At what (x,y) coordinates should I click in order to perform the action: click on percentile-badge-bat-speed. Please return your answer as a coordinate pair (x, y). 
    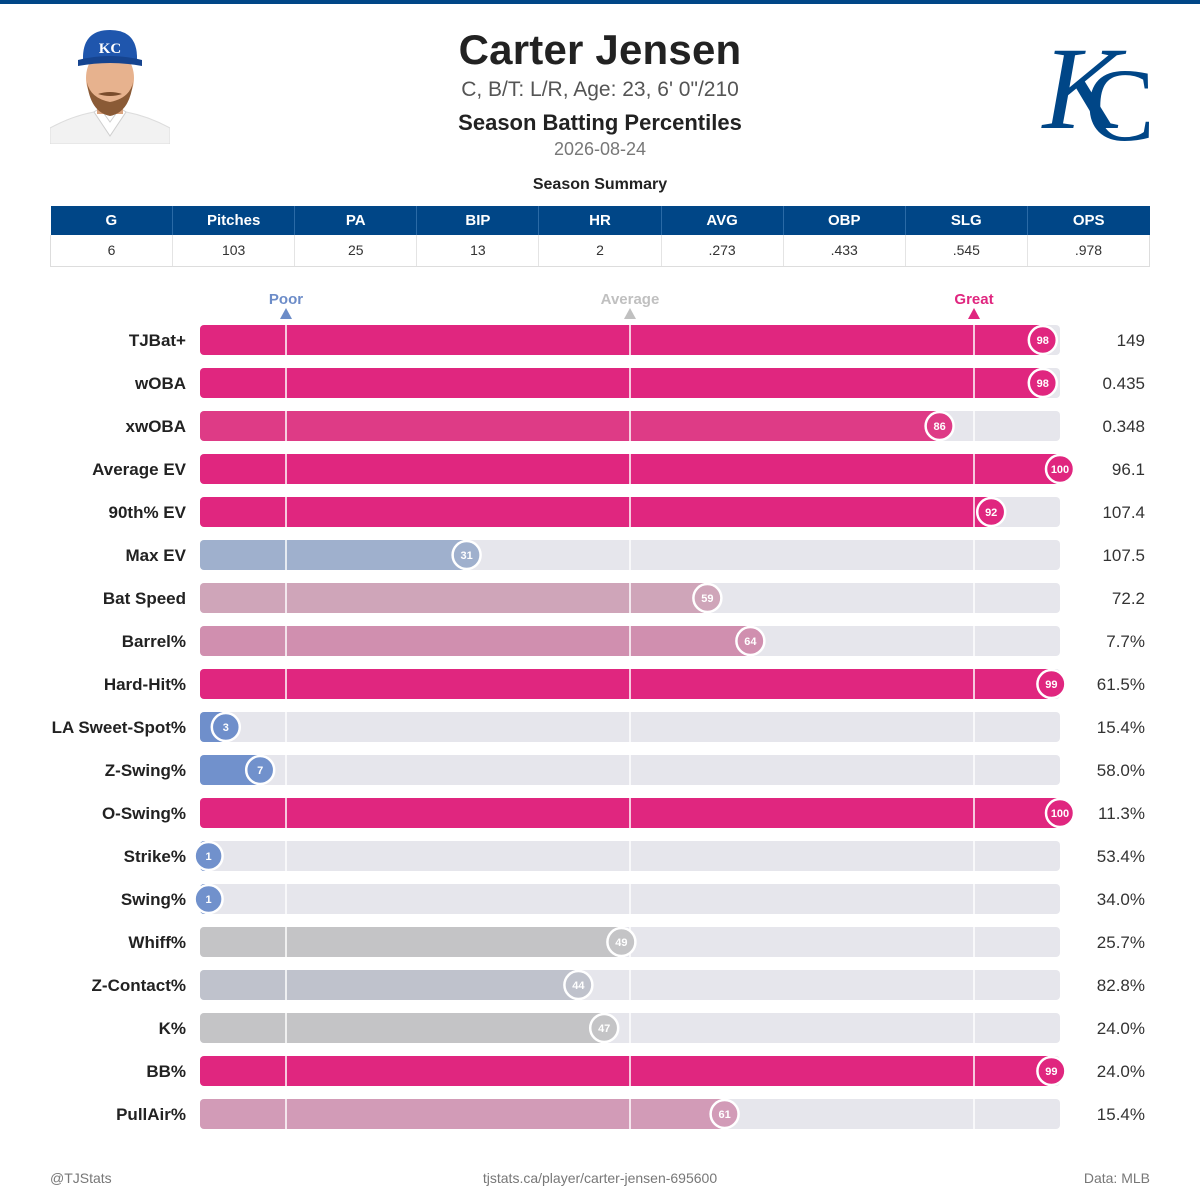
    Looking at the image, I should click on (707, 598).